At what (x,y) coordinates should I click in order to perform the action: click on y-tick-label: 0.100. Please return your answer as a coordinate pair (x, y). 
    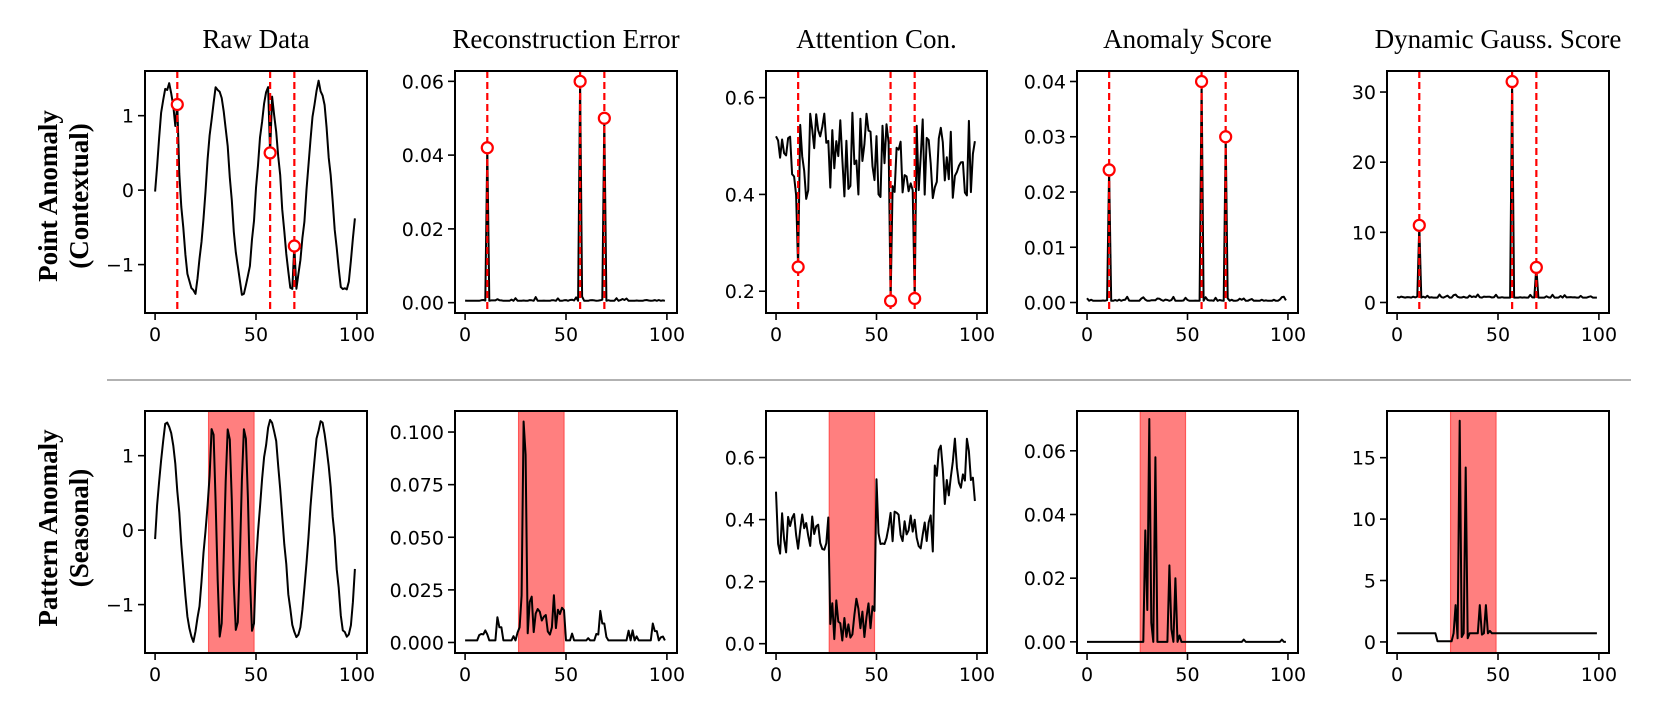
    Looking at the image, I should click on (417, 433).